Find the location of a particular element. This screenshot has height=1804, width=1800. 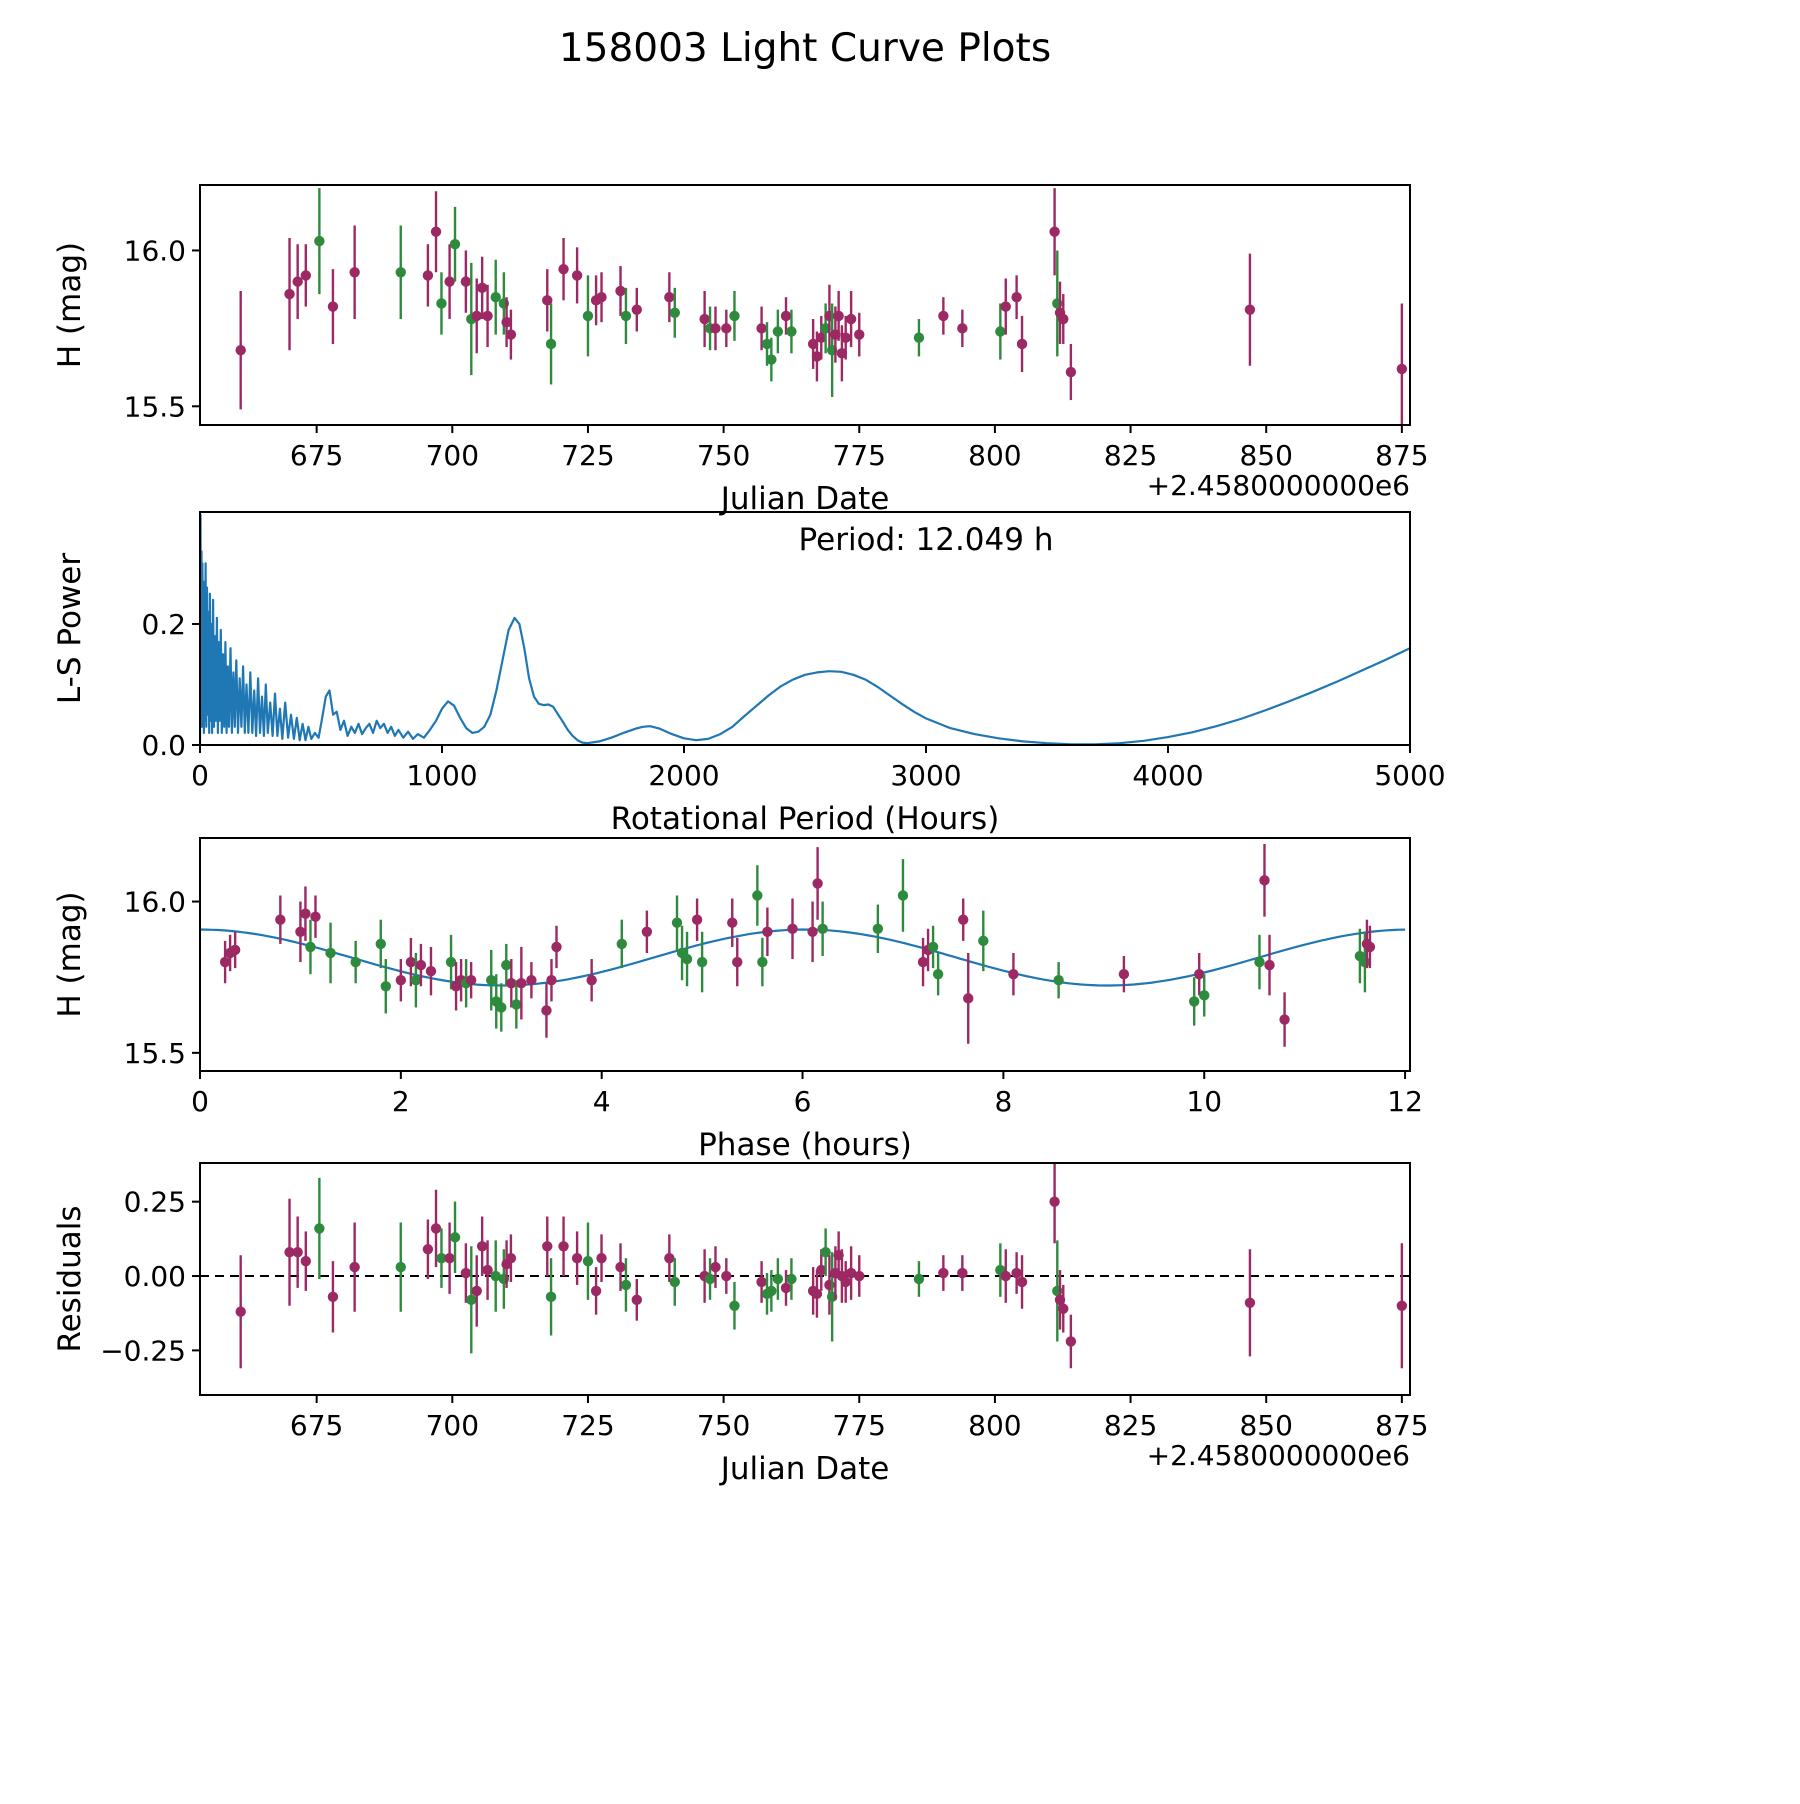

axis-ticks: 0 2 4 6 8 10 12 15.5 16.0 is located at coordinates (773, 1002).